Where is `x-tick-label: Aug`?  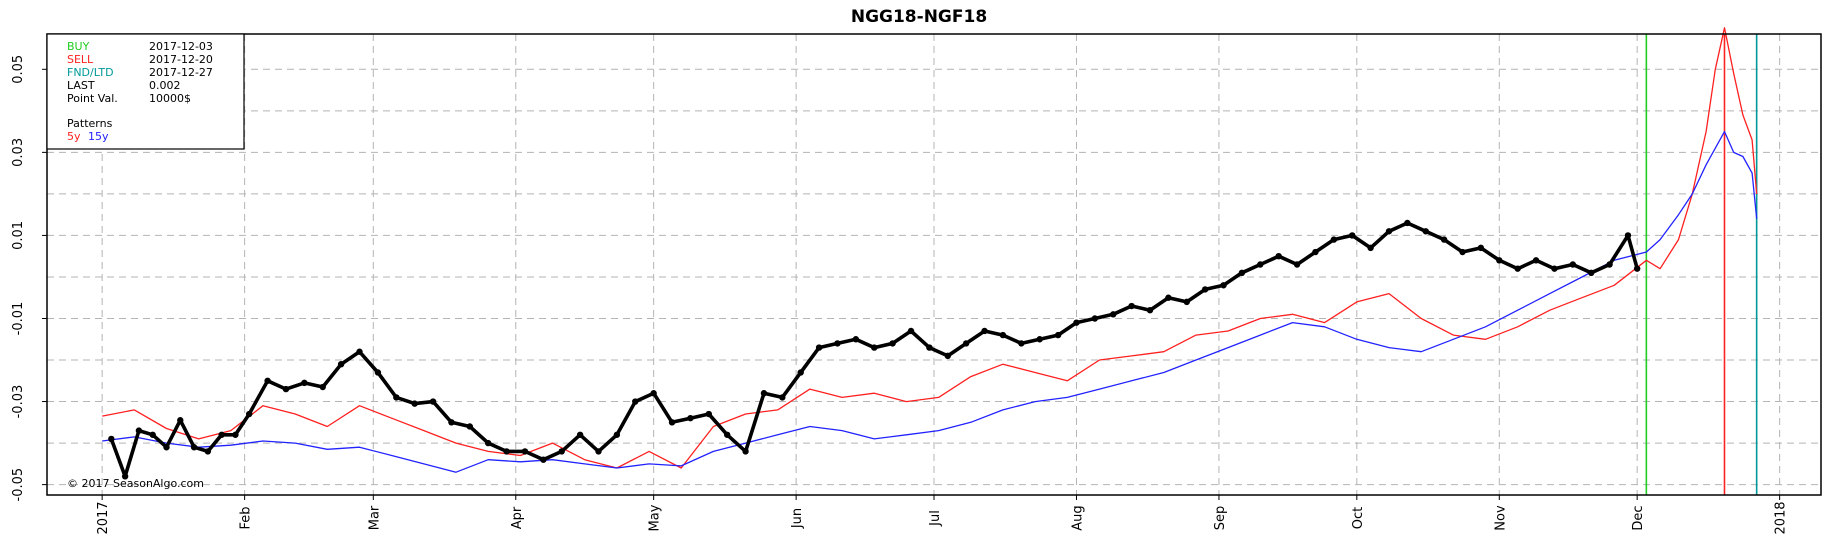 x-tick-label: Aug is located at coordinates (1077, 517).